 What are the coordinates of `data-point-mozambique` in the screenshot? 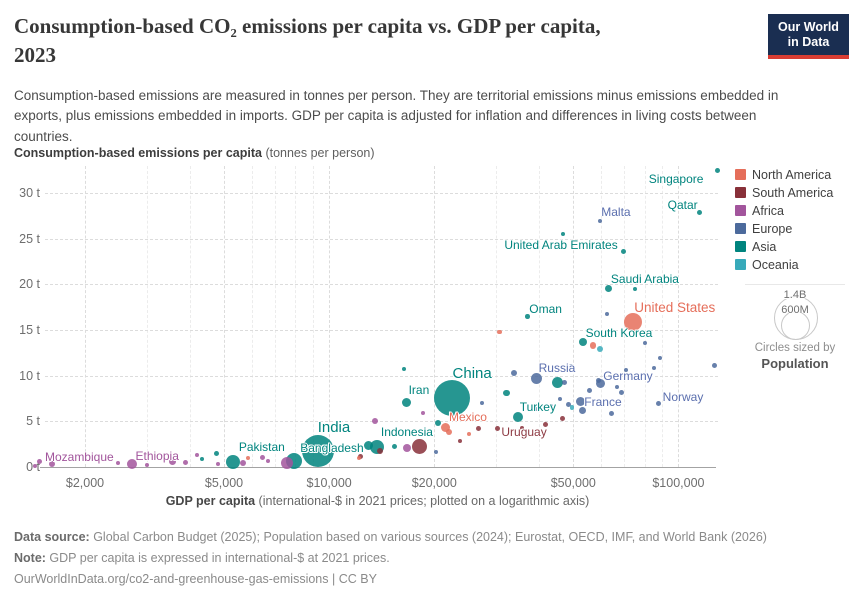 It's located at (39, 462).